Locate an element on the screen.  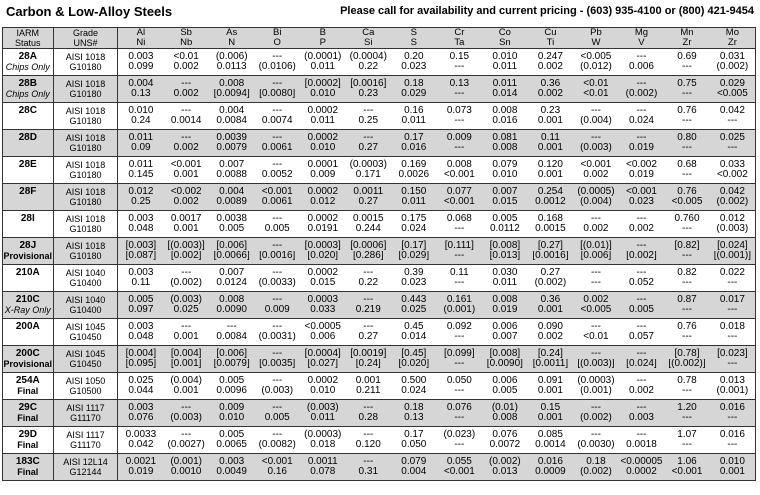
value-cell: (0.0003) is located at coordinates (368, 164).